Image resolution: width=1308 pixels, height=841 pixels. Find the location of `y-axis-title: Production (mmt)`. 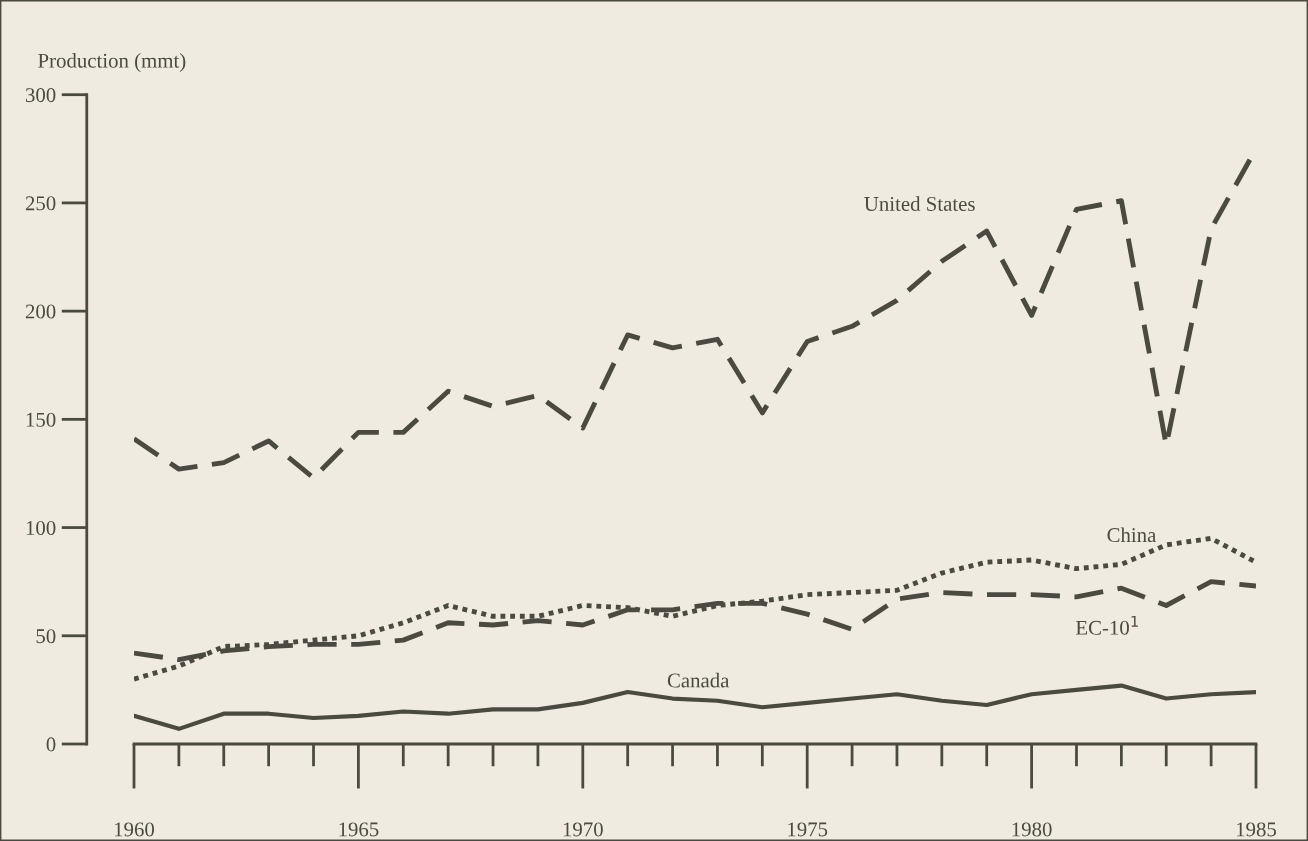

y-axis-title: Production (mmt) is located at coordinates (112, 62).